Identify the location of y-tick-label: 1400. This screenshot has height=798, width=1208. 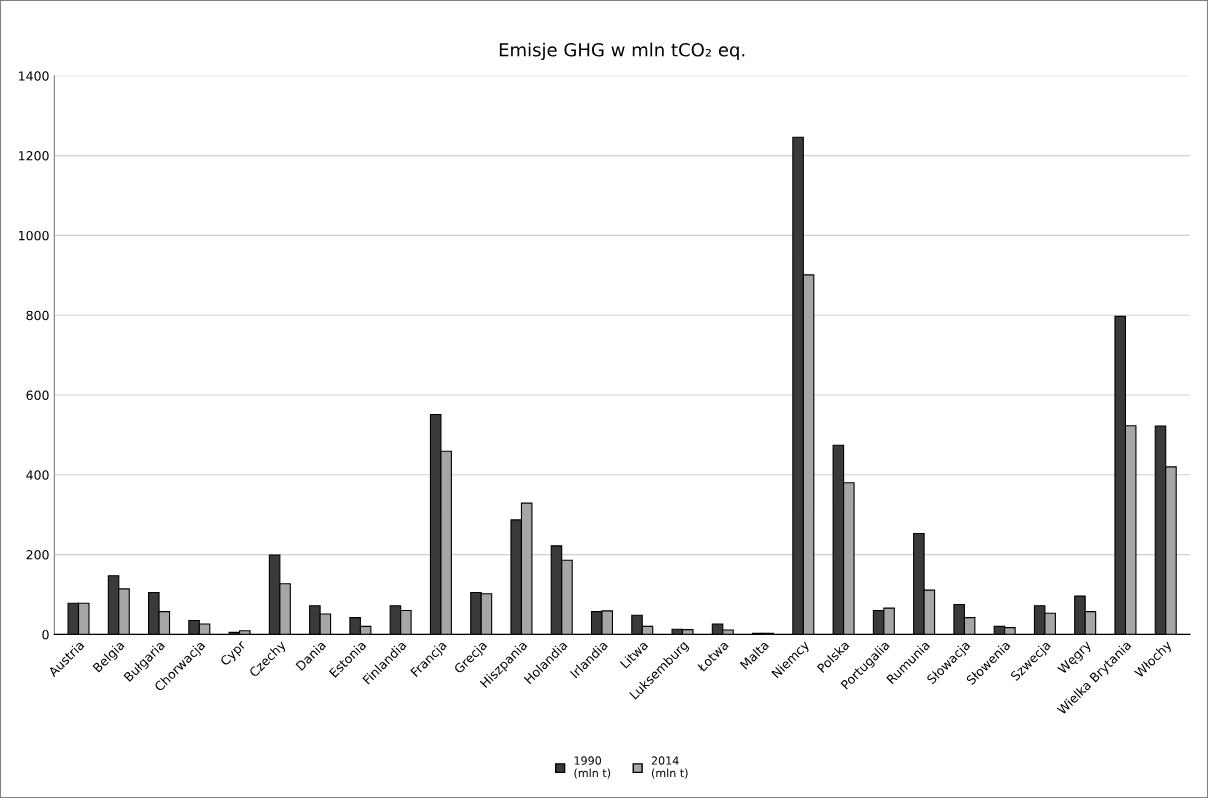
(34, 76).